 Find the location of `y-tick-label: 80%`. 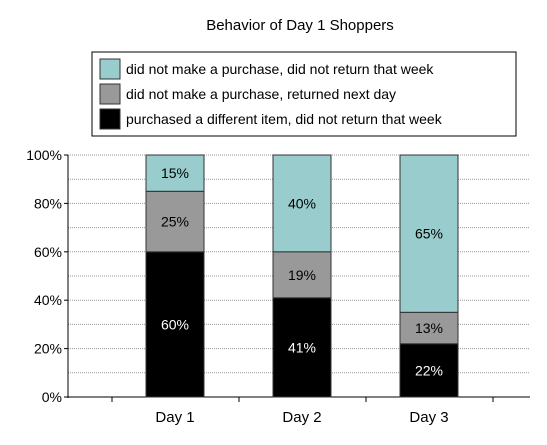

y-tick-label: 80% is located at coordinates (48, 203).